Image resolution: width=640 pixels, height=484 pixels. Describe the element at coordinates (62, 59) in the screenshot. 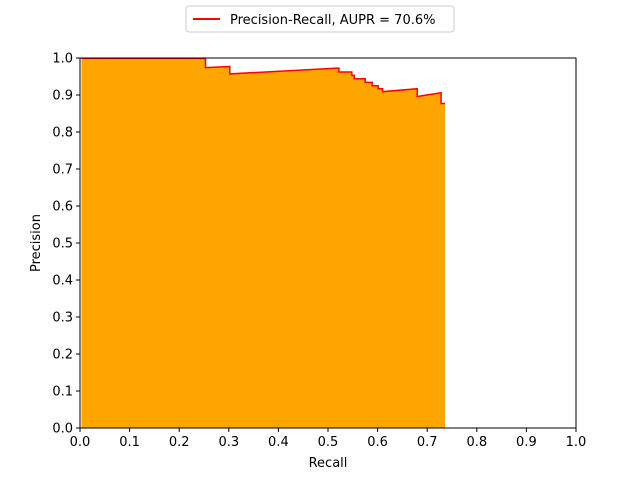

I see `y-tick-label: 1.0` at that location.